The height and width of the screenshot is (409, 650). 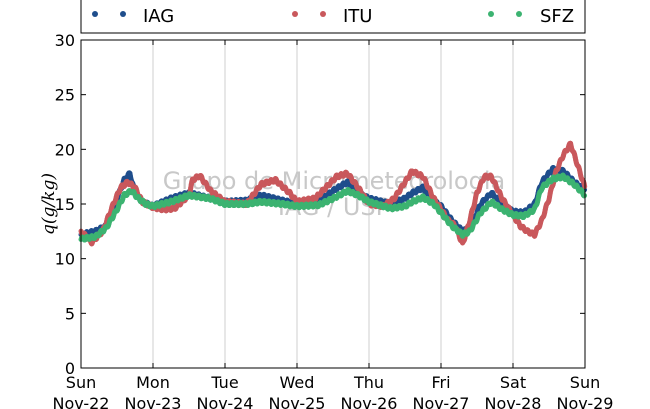 I want to click on y-axis-label: q(g/kg), so click(x=49, y=204).